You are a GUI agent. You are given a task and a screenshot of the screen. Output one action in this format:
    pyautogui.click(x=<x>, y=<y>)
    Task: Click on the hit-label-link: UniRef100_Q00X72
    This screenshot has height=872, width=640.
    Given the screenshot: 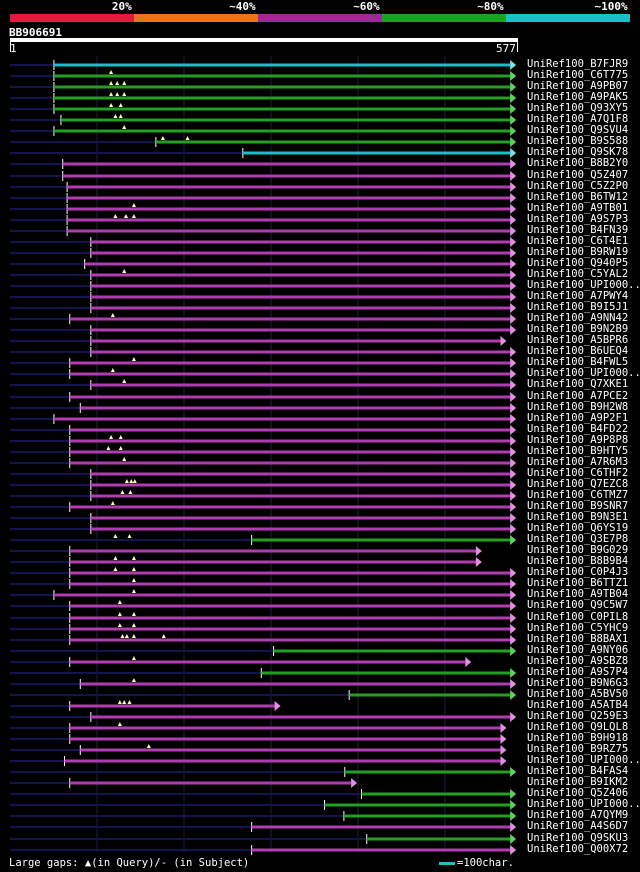 What is the action you would take?
    pyautogui.click(x=578, y=849)
    